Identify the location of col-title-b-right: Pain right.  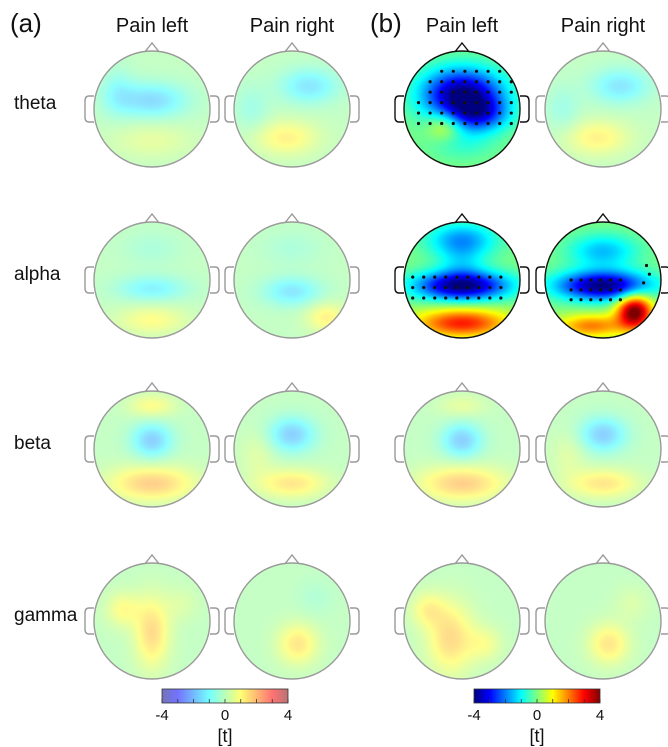
(603, 26).